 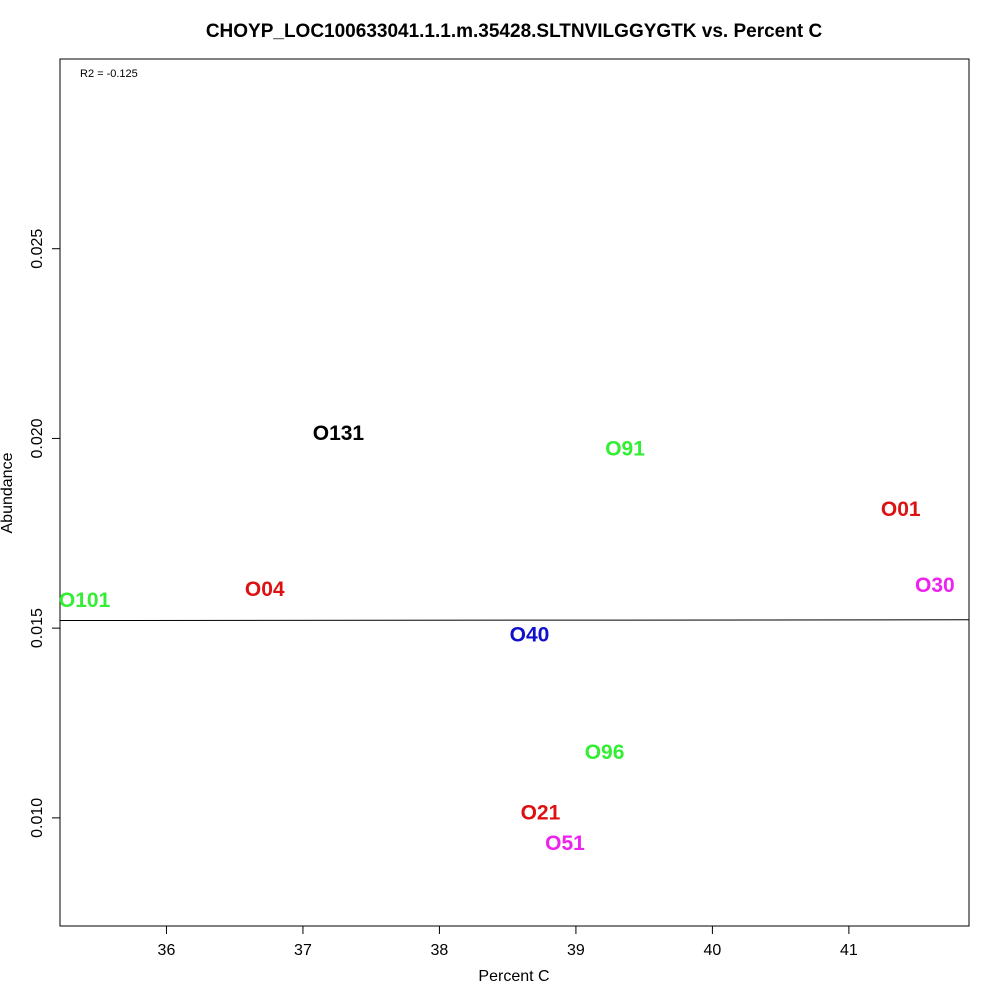 What do you see at coordinates (167, 950) in the screenshot?
I see `x-tick-label: 36` at bounding box center [167, 950].